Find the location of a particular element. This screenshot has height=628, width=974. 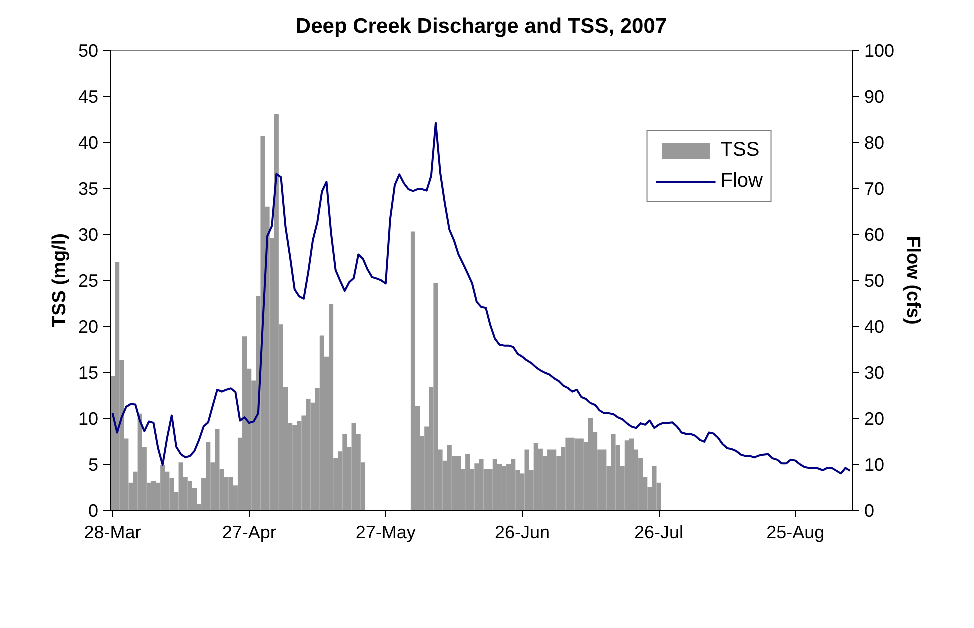

y2-tick-label: 100 is located at coordinates (879, 51).